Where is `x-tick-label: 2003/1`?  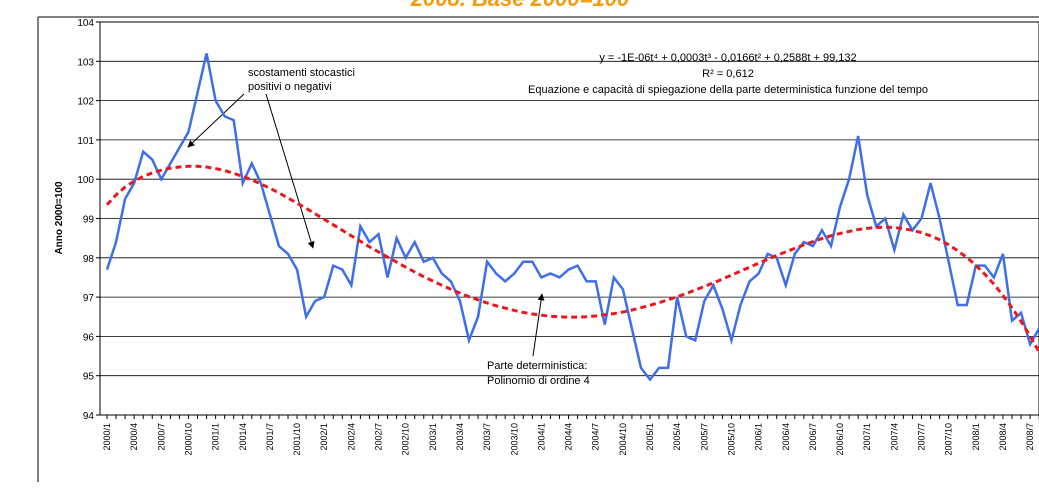 x-tick-label: 2003/1 is located at coordinates (433, 437).